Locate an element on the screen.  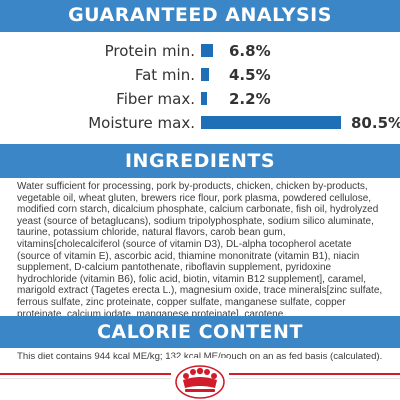
calorie-content-header: CALORIE CONTENT is located at coordinates (200, 332).